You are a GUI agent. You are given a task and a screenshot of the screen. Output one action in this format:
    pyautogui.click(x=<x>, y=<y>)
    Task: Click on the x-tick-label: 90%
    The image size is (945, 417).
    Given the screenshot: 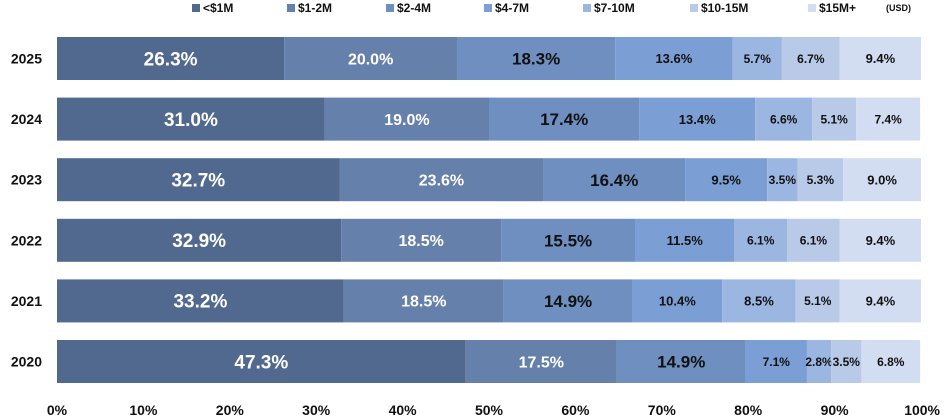 What is the action you would take?
    pyautogui.click(x=835, y=409)
    